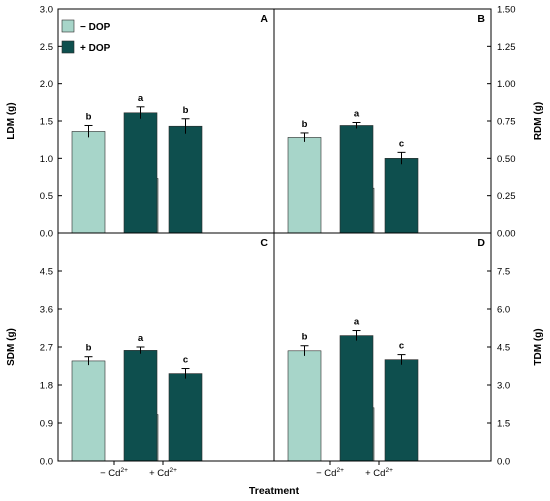  What do you see at coordinates (46, 386) in the screenshot?
I see `y-tick-label: 1.8` at bounding box center [46, 386].